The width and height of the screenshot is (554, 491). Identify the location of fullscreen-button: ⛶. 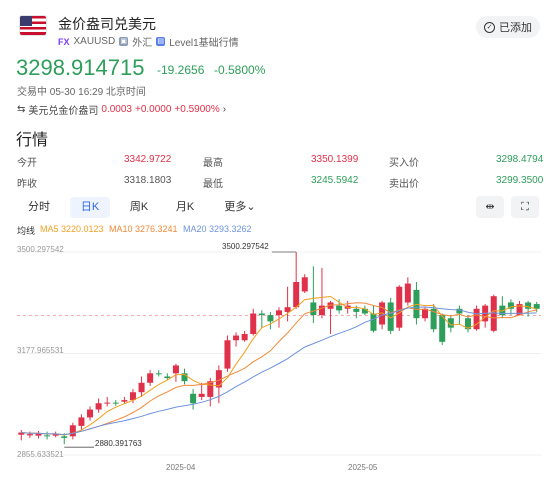
(525, 207).